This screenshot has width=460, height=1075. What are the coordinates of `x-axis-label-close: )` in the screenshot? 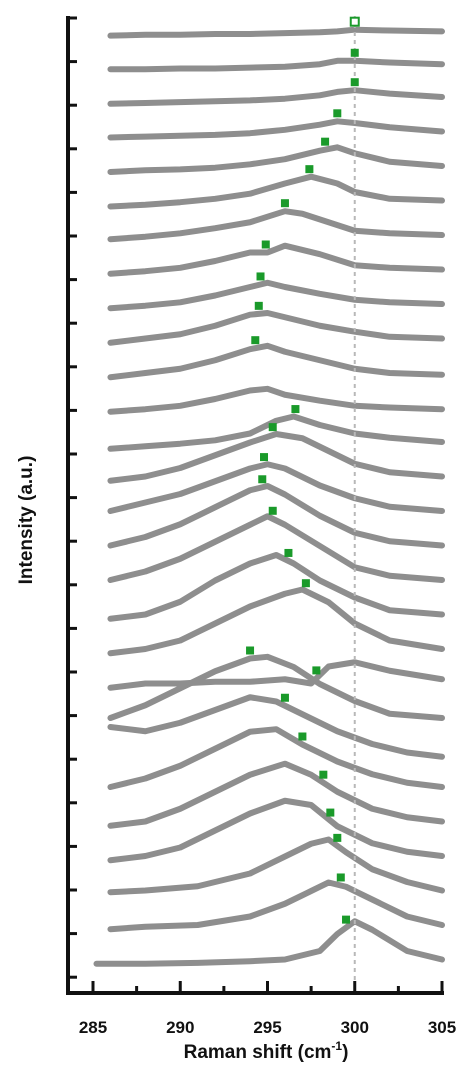 It's located at (345, 1052).